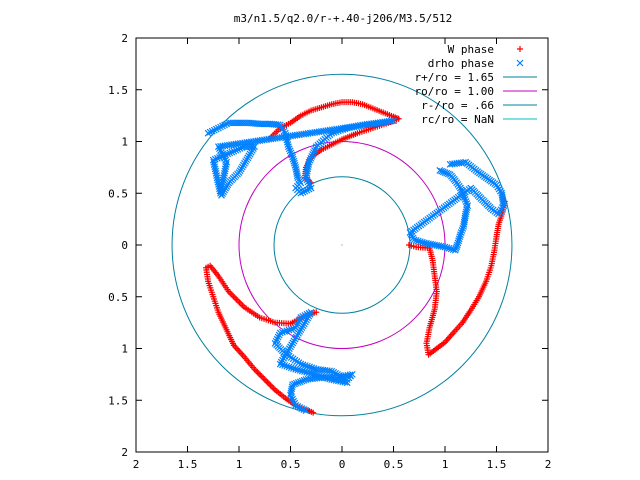 The width and height of the screenshot is (640, 480). I want to click on x-tick-label: 0, so click(342, 464).